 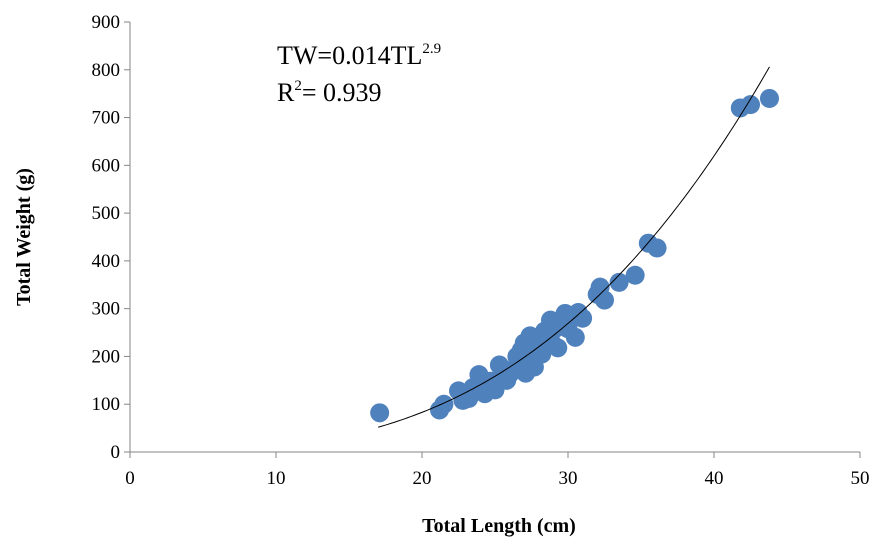 What do you see at coordinates (106, 118) in the screenshot?
I see `y-tick-label: 700` at bounding box center [106, 118].